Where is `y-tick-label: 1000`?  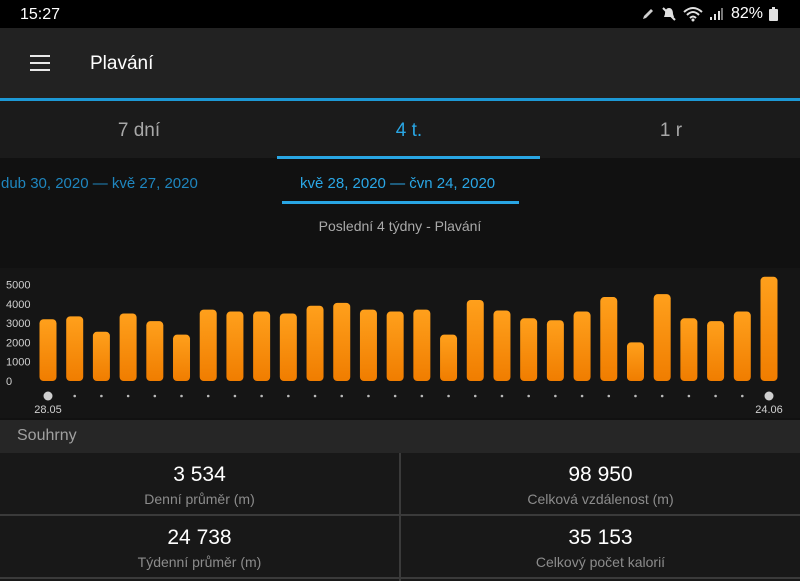
y-tick-label: 1000 is located at coordinates (18, 363).